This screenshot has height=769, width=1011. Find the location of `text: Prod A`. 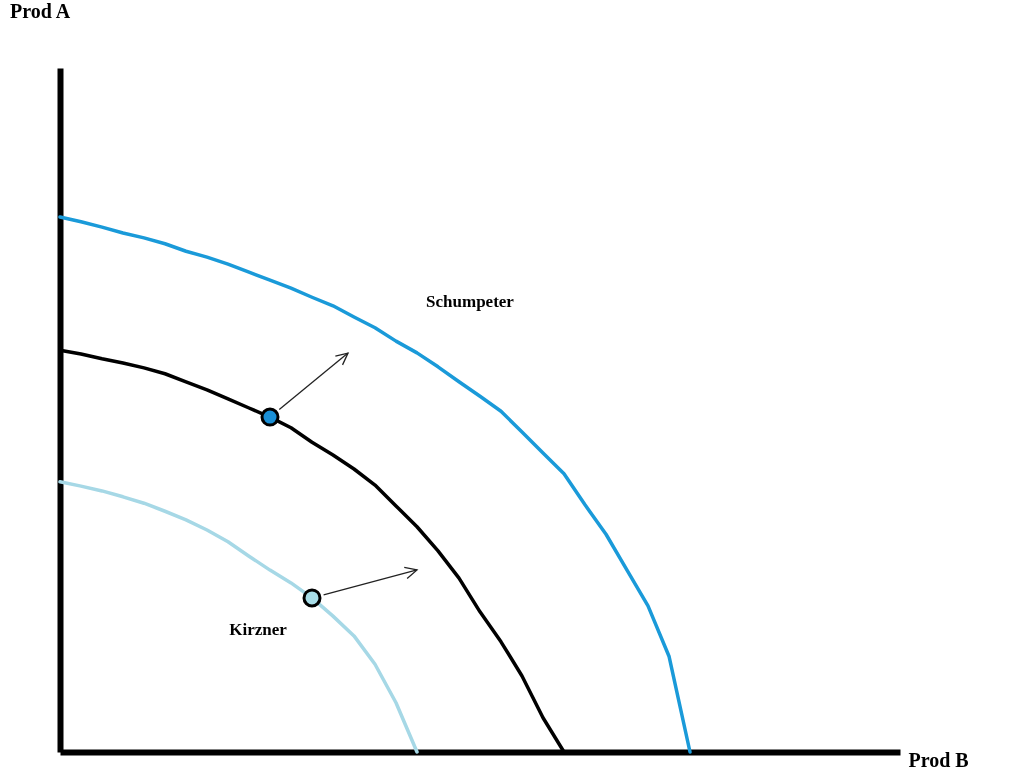

text: Prod A is located at coordinates (40, 11).